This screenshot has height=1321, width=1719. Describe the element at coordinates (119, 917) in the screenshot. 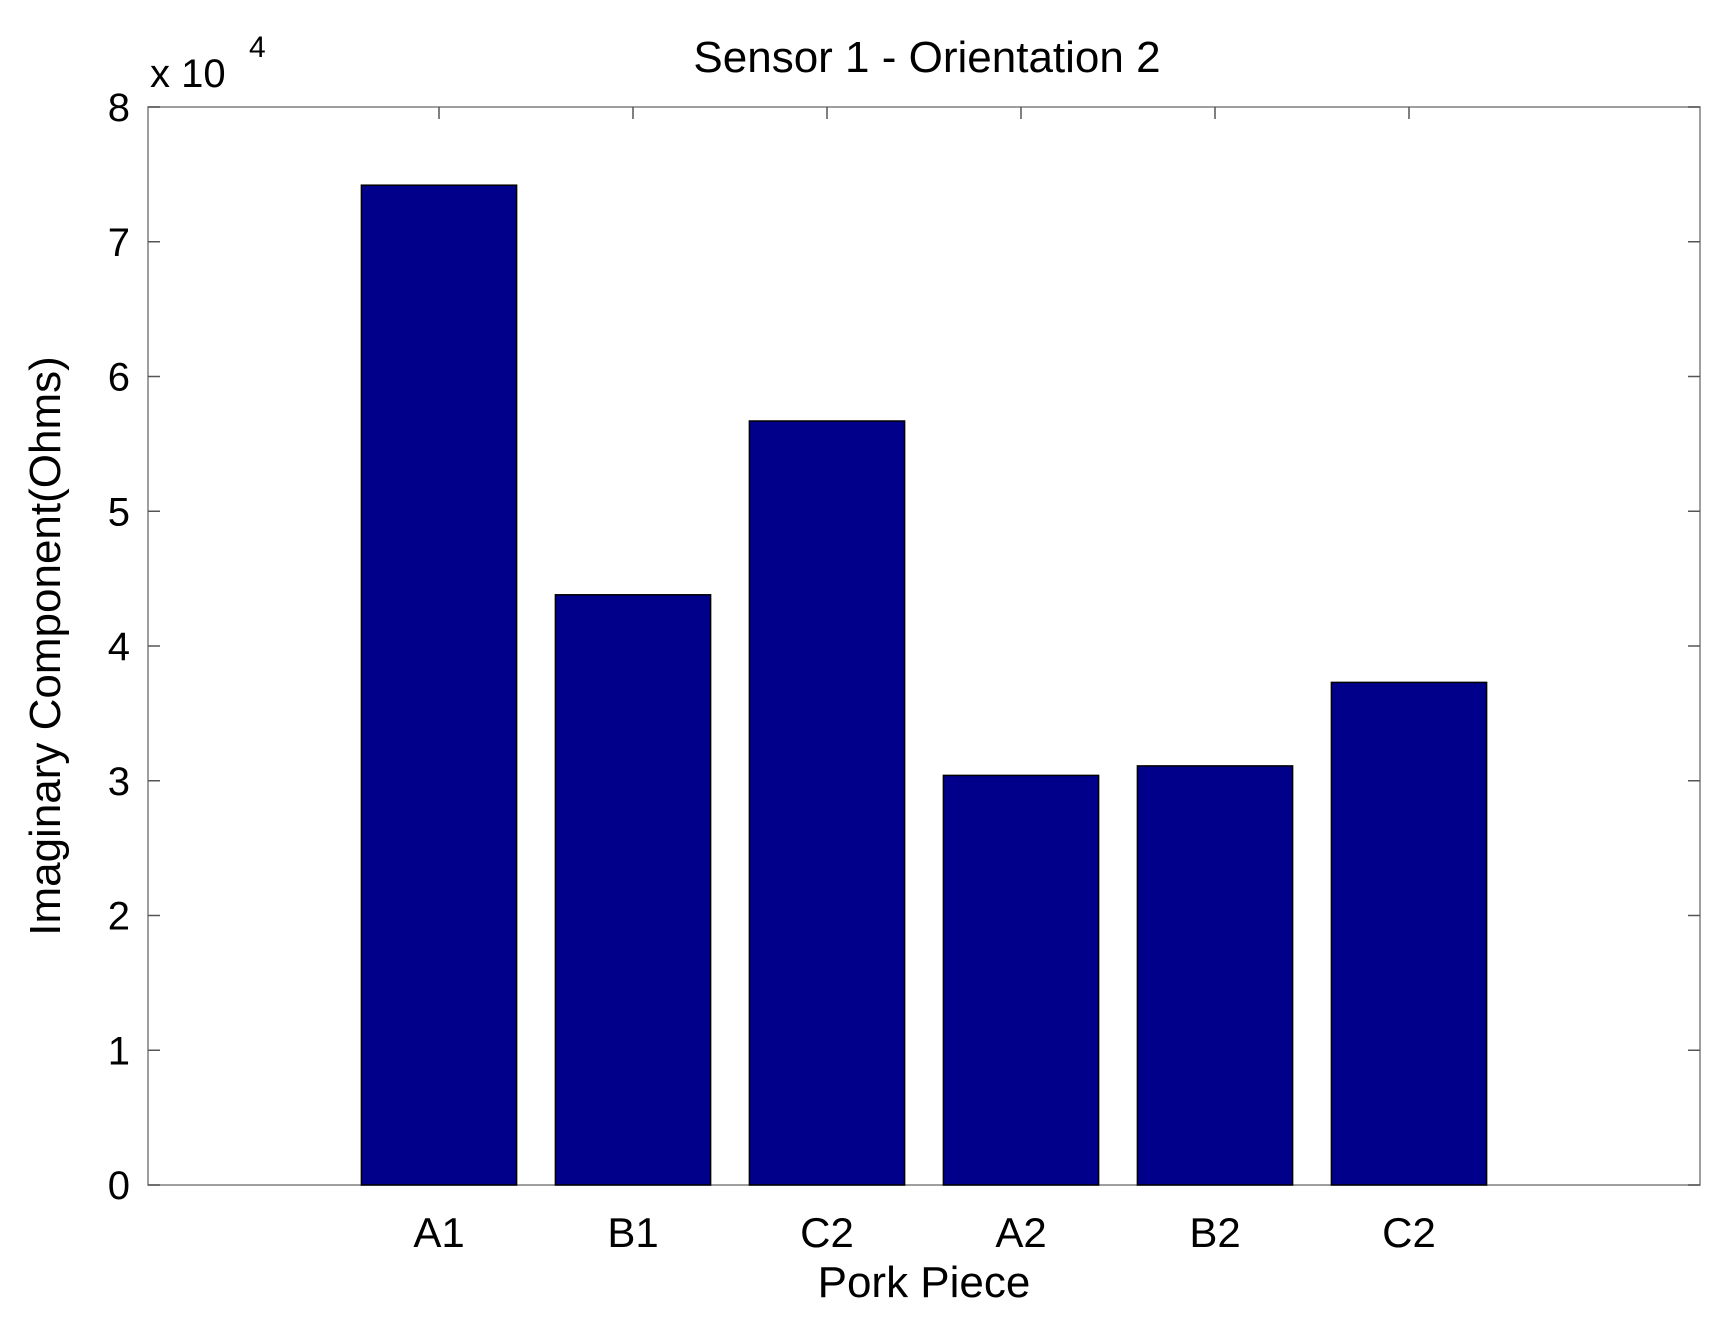

I see `y-tick-label: 2` at that location.